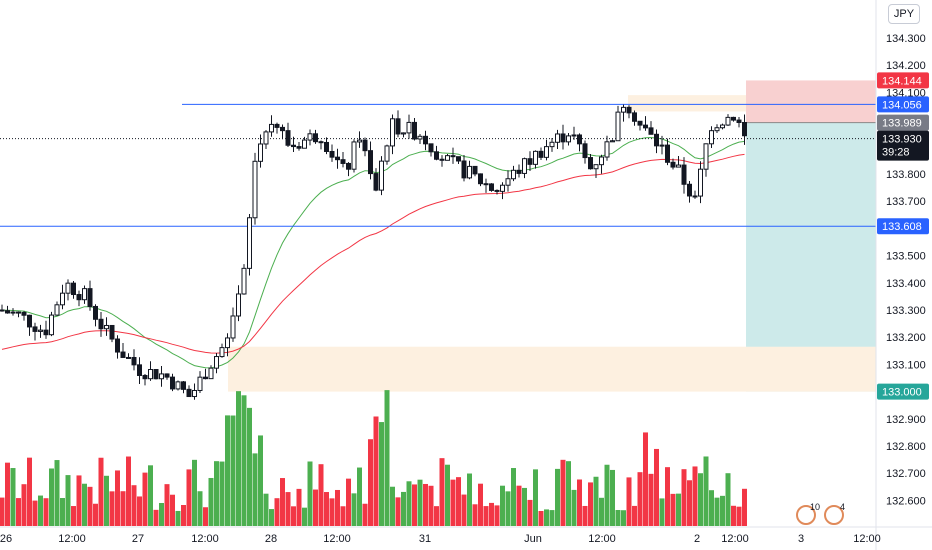  What do you see at coordinates (906, 420) in the screenshot?
I see `y-tick-label-10: 132.900` at bounding box center [906, 420].